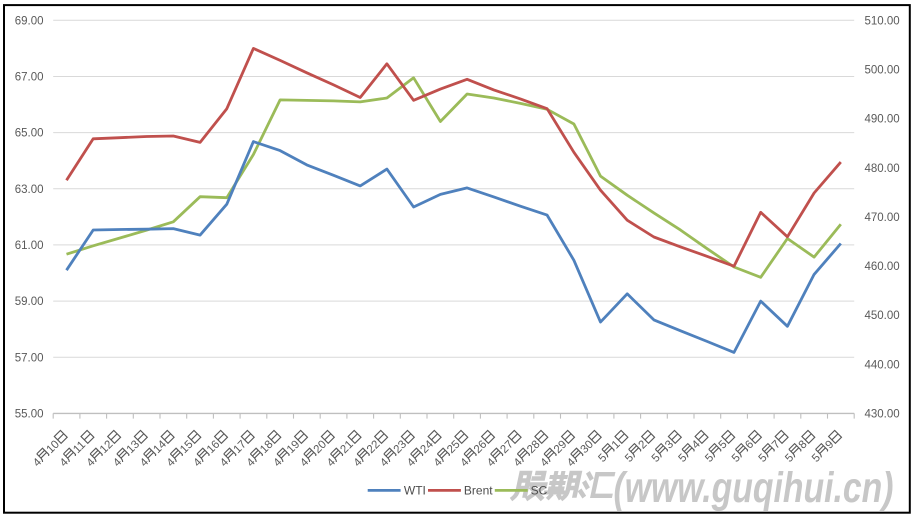  I want to click on svg-text: 470.00, so click(882, 218).